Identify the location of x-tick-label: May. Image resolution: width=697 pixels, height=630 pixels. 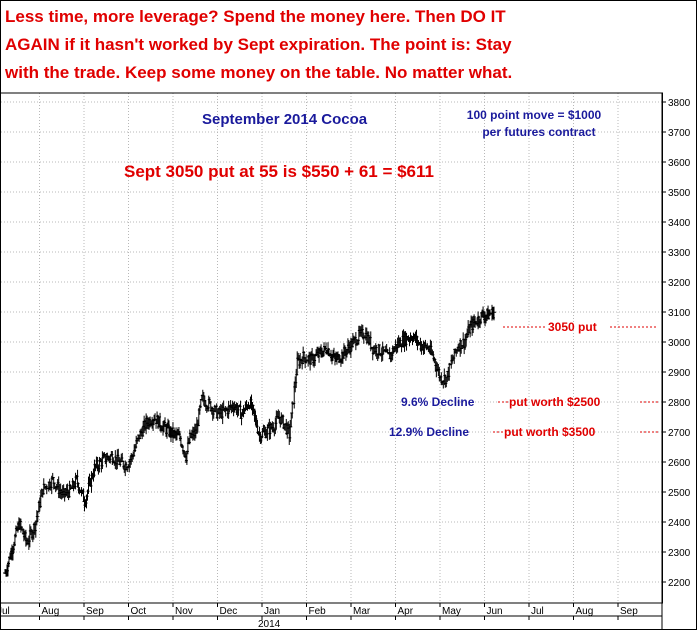
(451, 611).